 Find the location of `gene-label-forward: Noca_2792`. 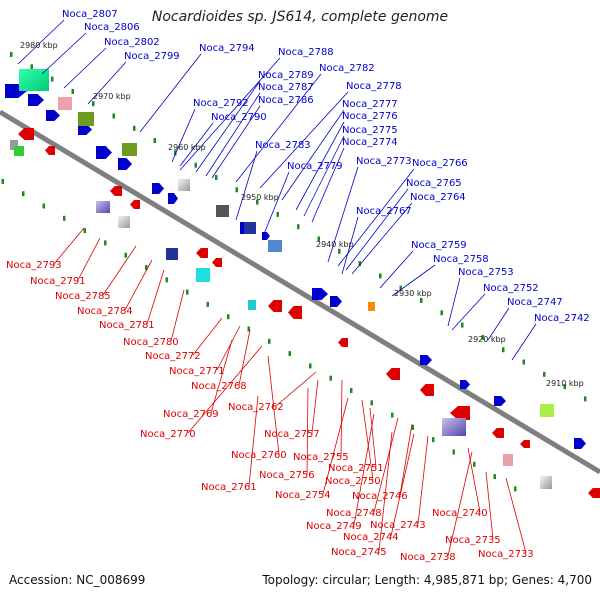

gene-label-forward: Noca_2792 is located at coordinates (221, 103).